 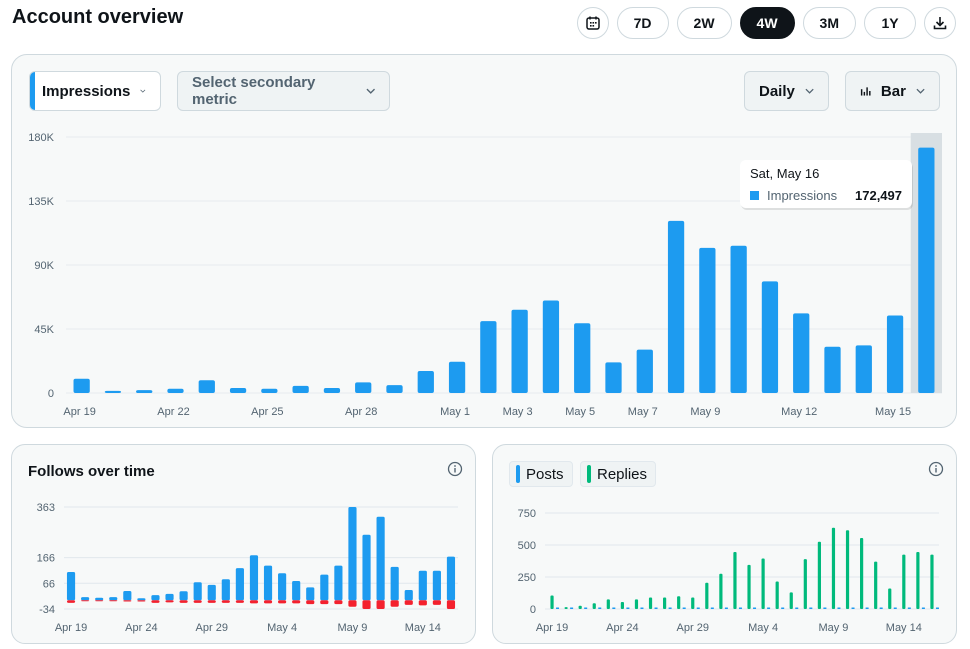 What do you see at coordinates (878, 195) in the screenshot?
I see `tooltip-value: 172,497` at bounding box center [878, 195].